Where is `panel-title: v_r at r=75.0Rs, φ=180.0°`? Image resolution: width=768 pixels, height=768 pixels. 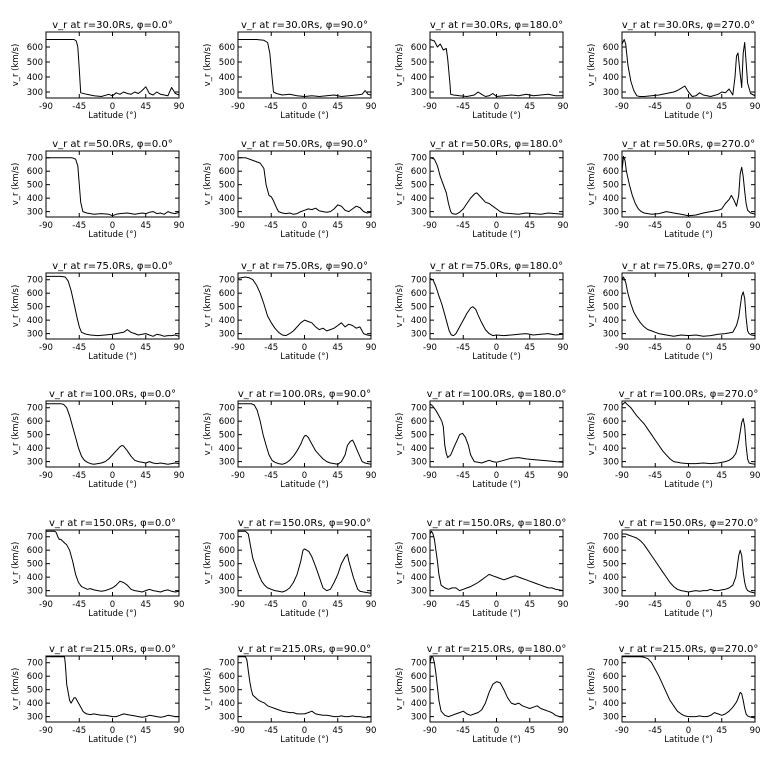 panel-title: v_r at r=75.0Rs, φ=180.0° is located at coordinates (496, 266).